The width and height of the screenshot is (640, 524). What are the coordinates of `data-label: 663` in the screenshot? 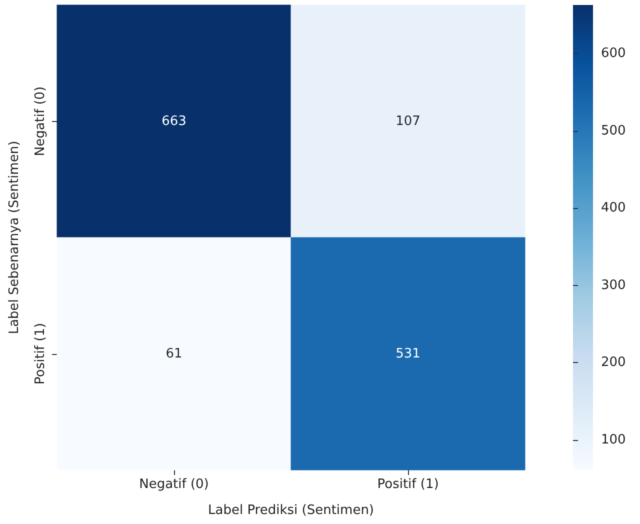 It's located at (174, 121).